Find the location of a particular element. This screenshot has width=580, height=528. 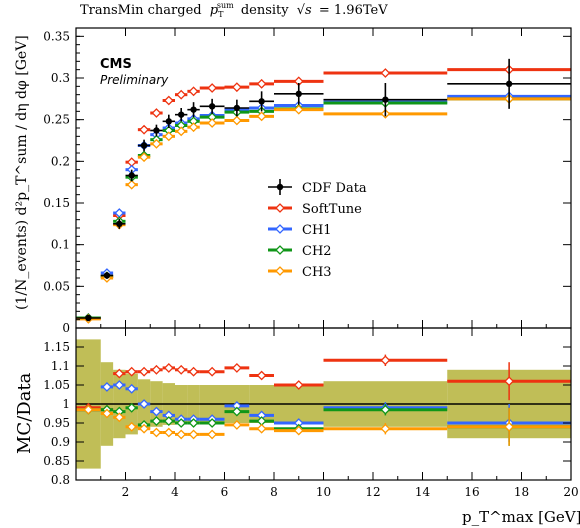

x-tick-label: 16 is located at coordinates (471, 492).